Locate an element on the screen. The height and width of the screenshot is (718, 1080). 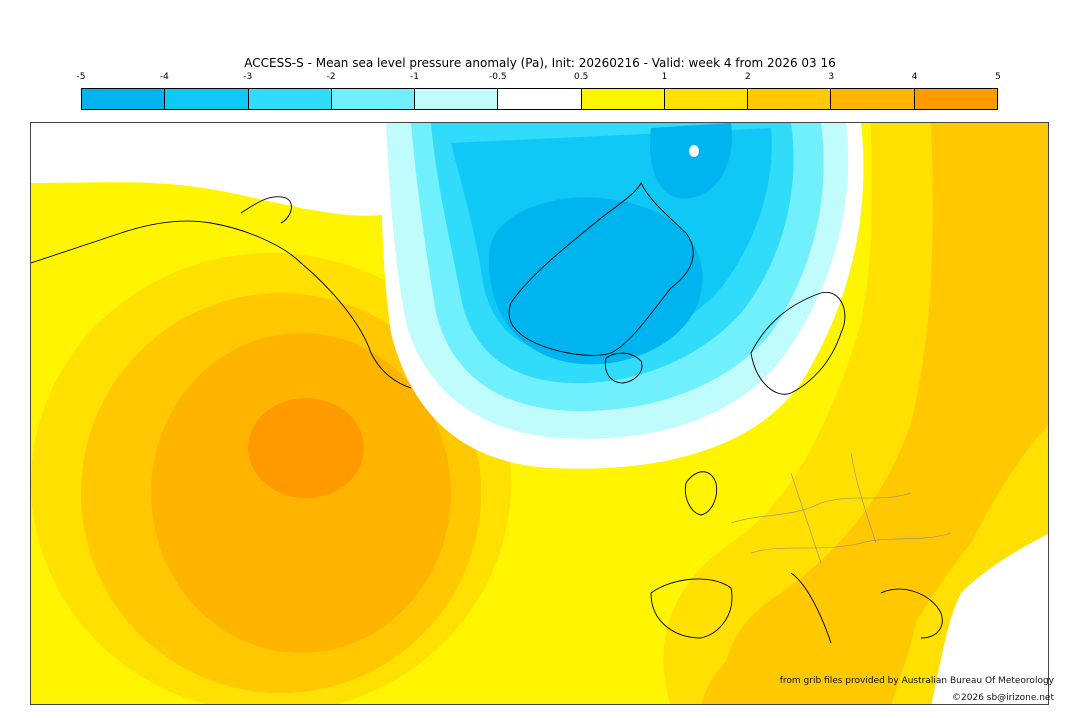
colorbar-tick-label: -3 is located at coordinates (248, 77).